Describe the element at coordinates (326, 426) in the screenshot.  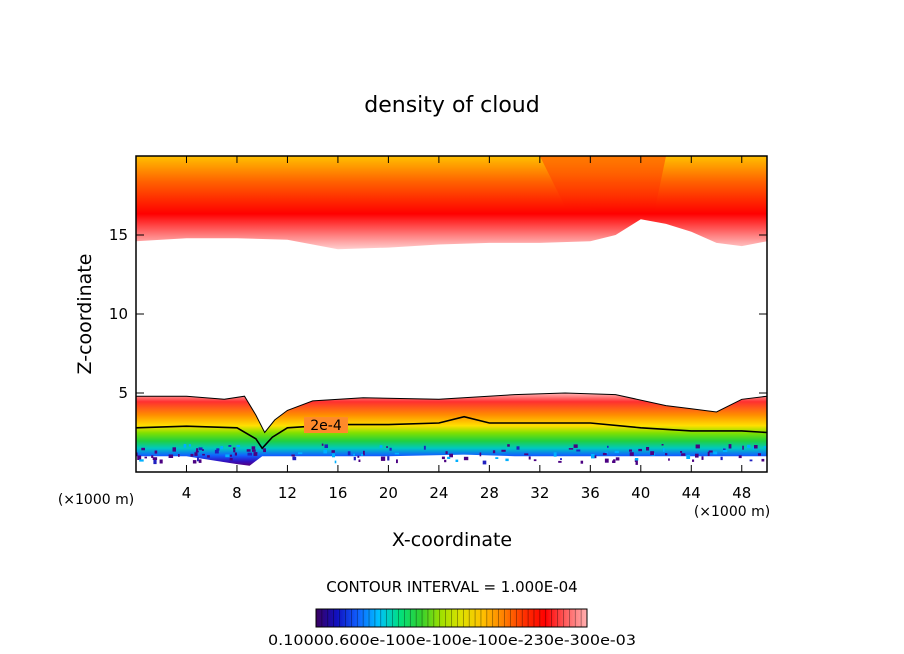
I see `contour-label-2e-4: 2e-4` at that location.